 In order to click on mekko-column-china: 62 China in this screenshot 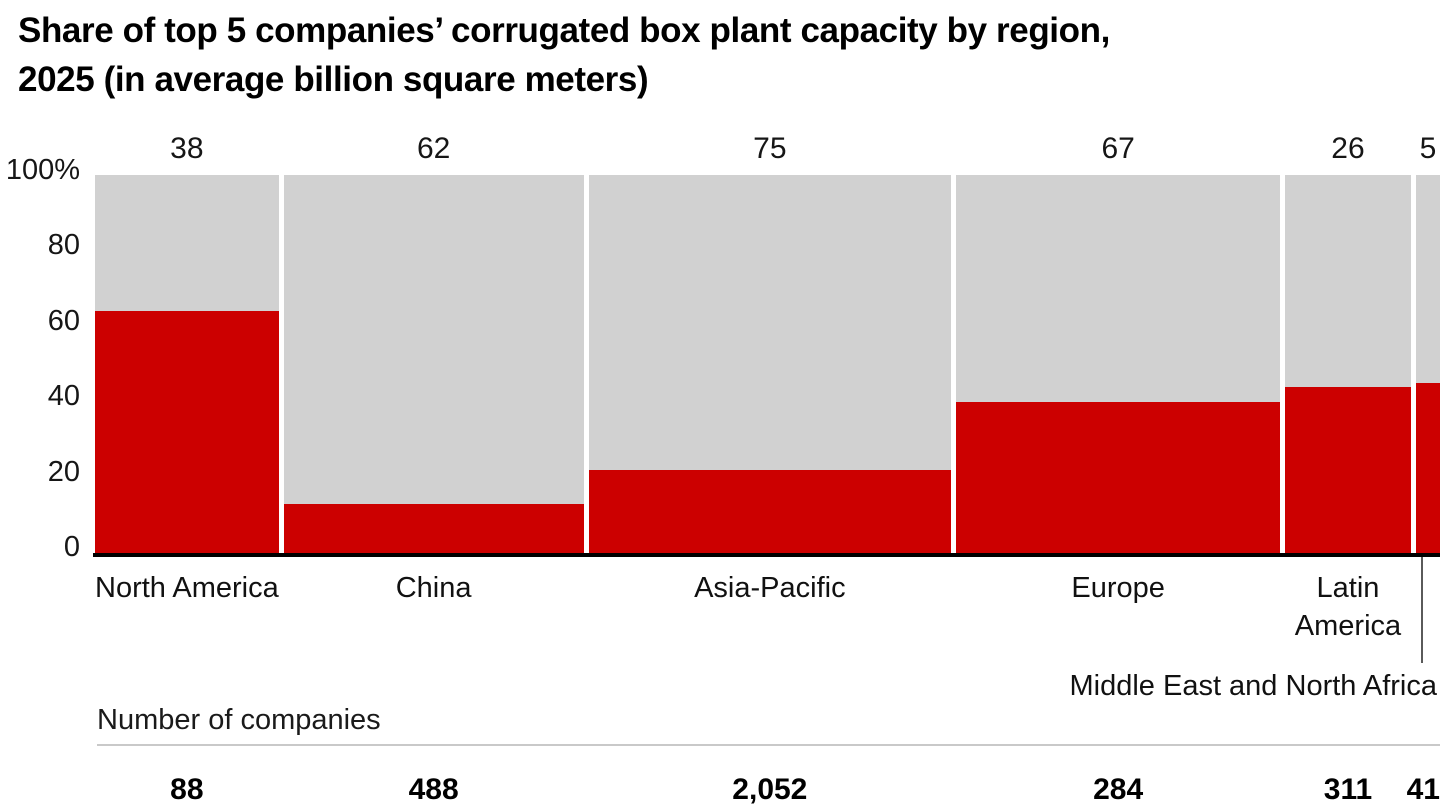, I will do `click(433, 387)`.